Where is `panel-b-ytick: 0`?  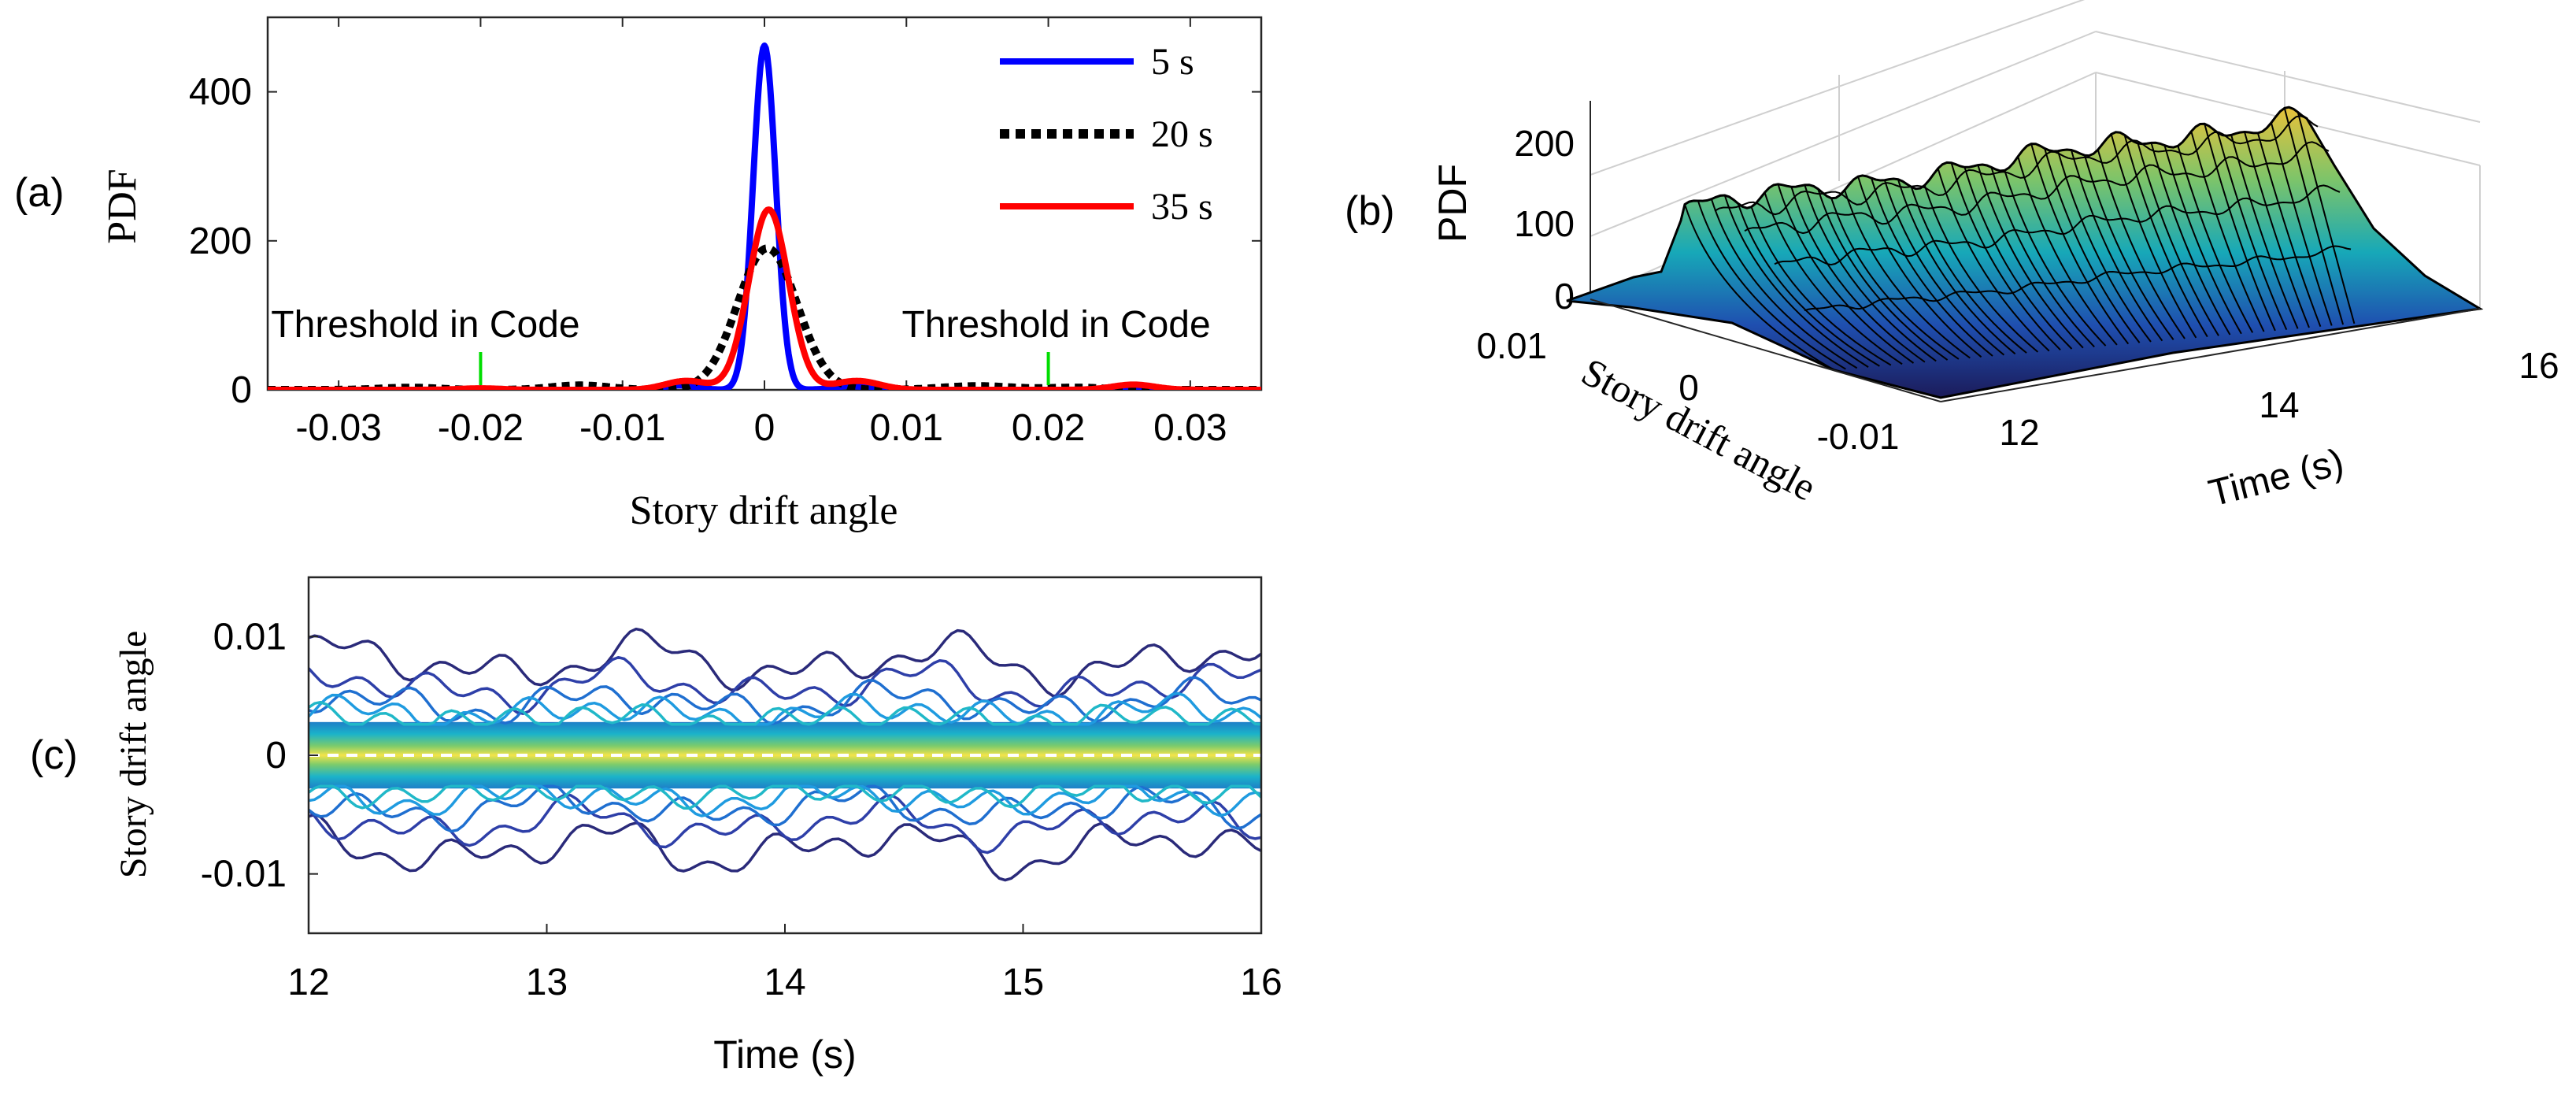 panel-b-ytick: 0 is located at coordinates (1688, 388).